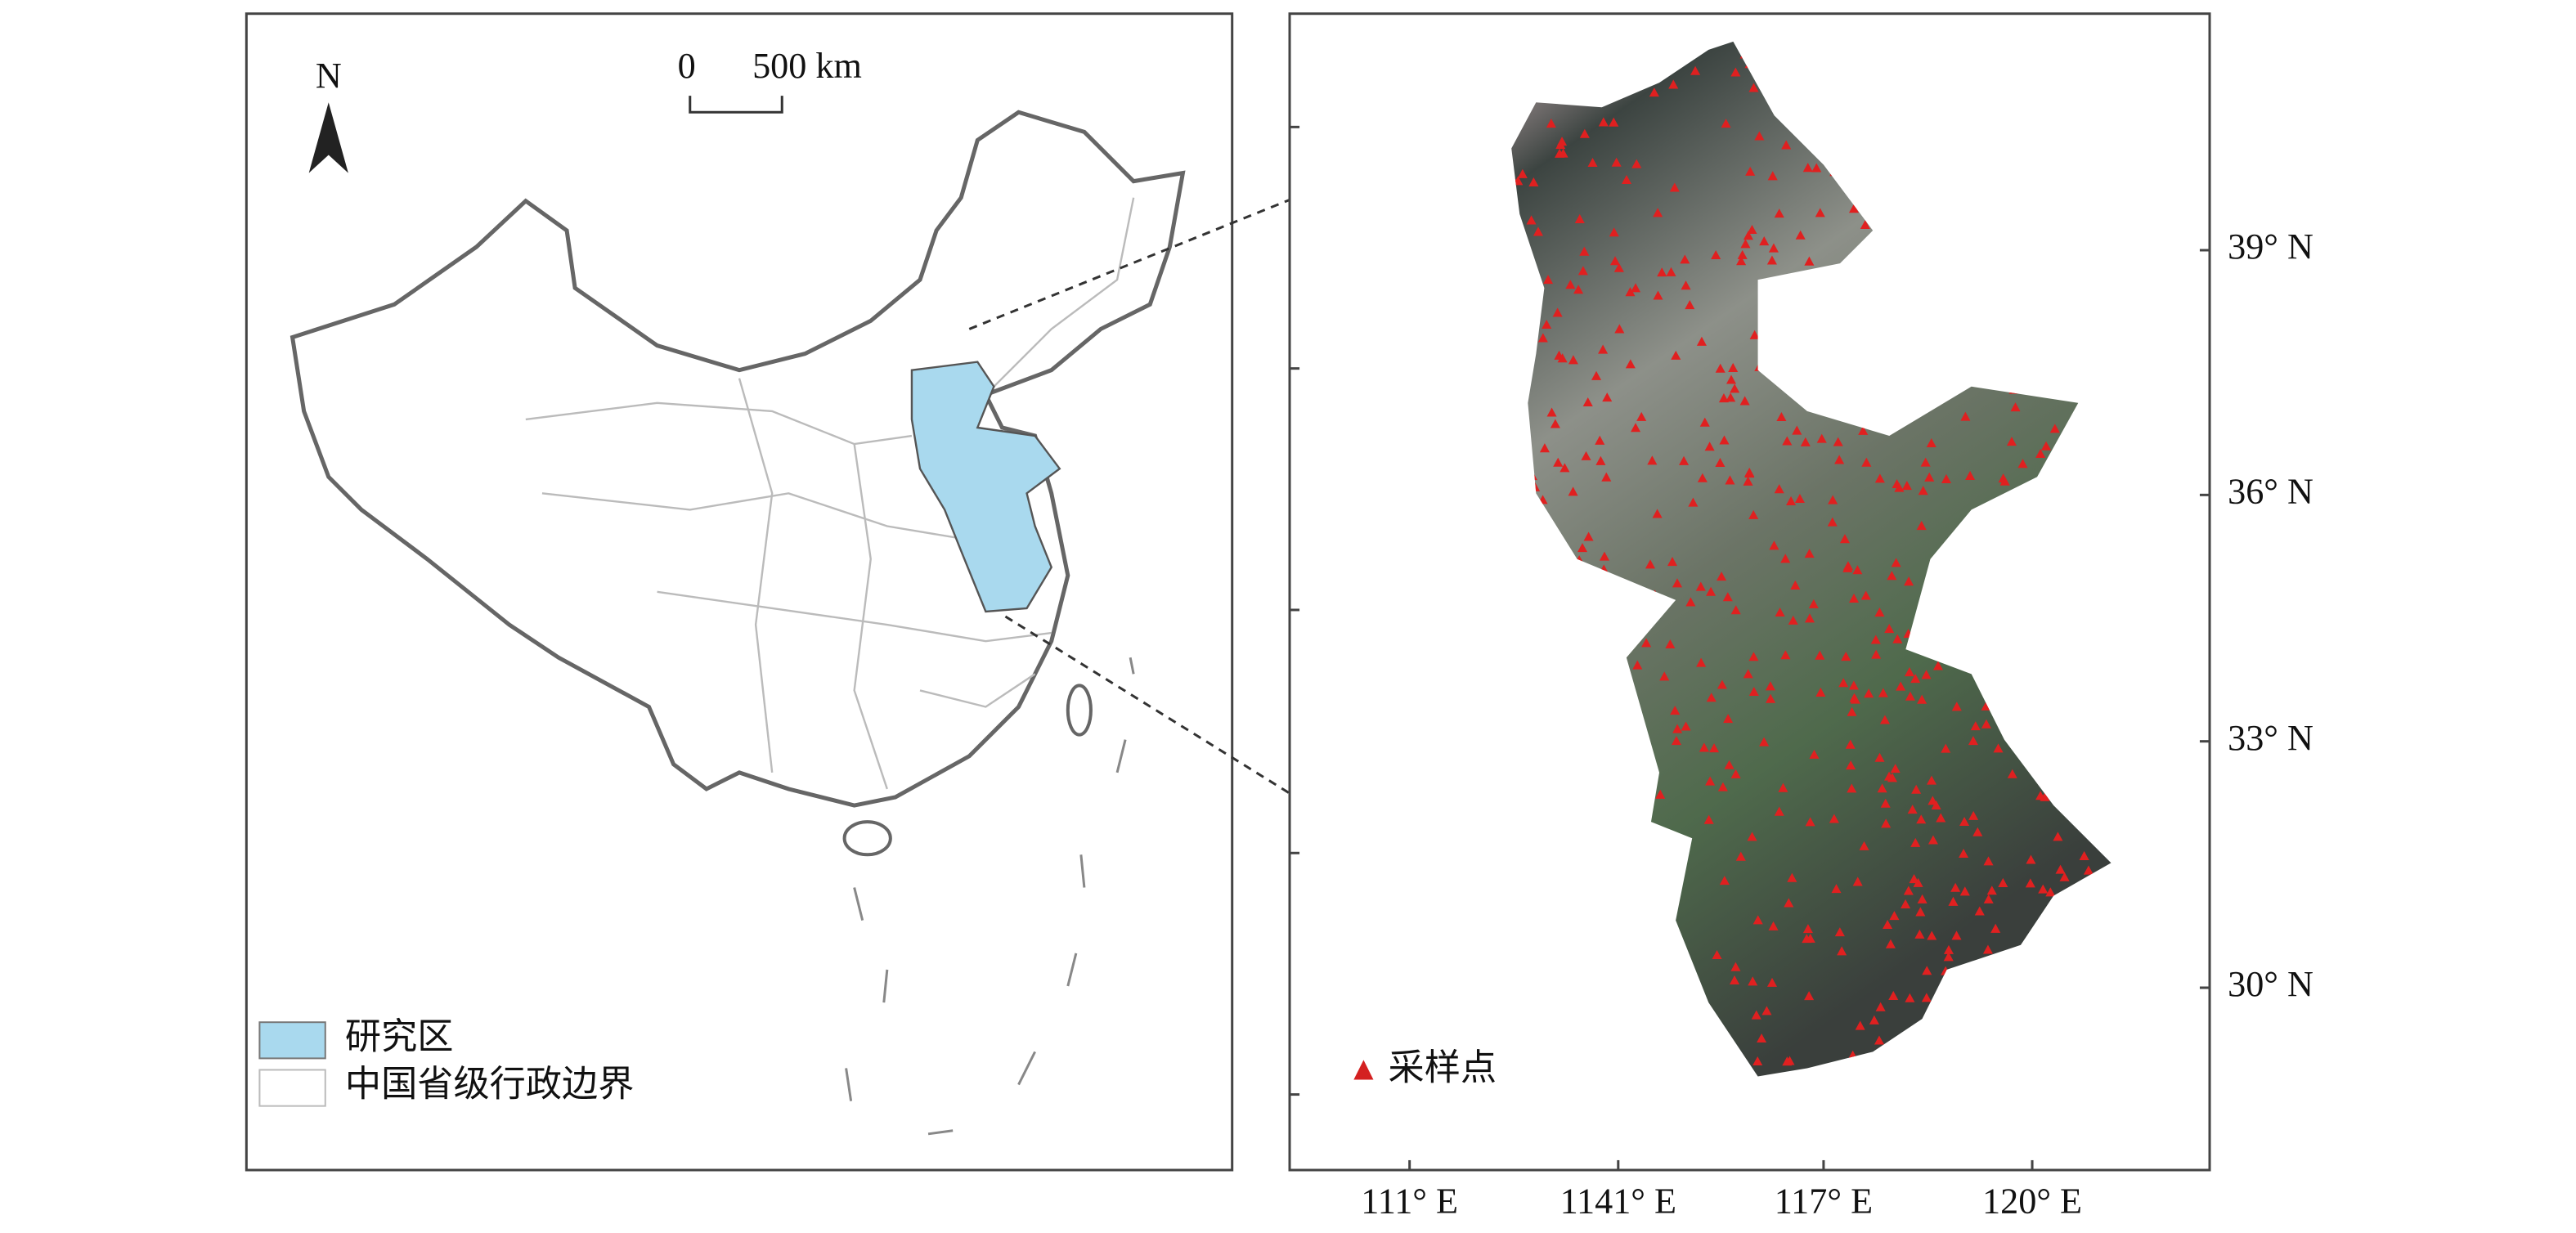  Describe the element at coordinates (687, 66) in the screenshot. I see `scale-start: 0` at that location.